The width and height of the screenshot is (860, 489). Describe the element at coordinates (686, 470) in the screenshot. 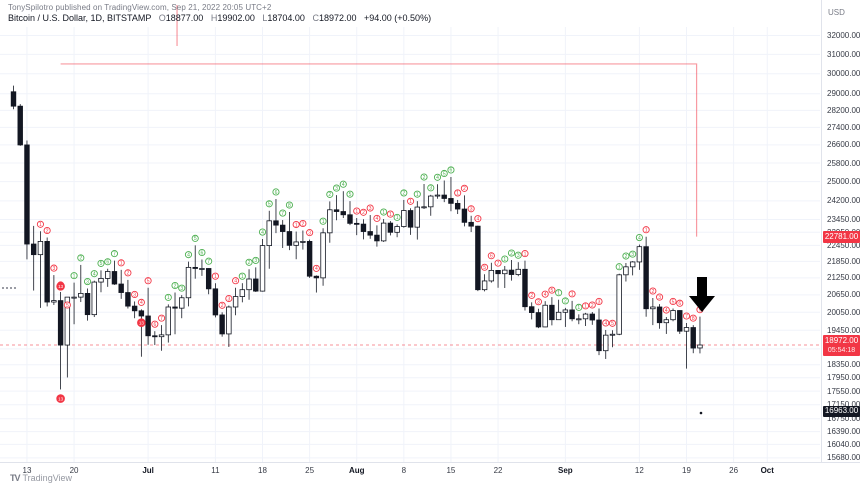

I see `time-tick-label: 19` at that location.